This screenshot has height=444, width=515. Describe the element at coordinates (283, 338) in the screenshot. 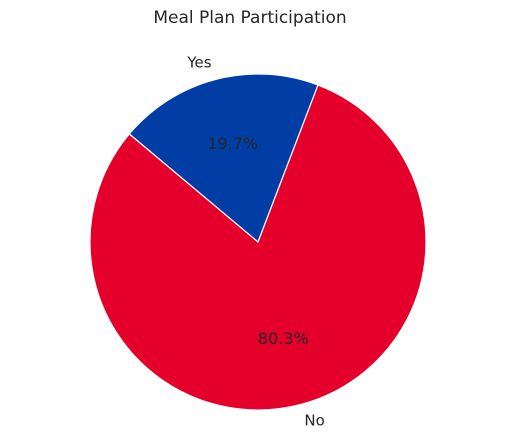

I see `value-label: 80.3%` at that location.